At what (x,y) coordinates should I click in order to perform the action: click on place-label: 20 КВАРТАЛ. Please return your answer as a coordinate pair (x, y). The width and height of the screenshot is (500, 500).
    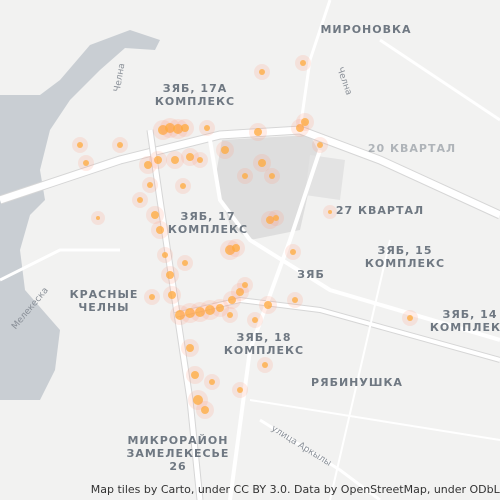
    Looking at the image, I should click on (412, 148).